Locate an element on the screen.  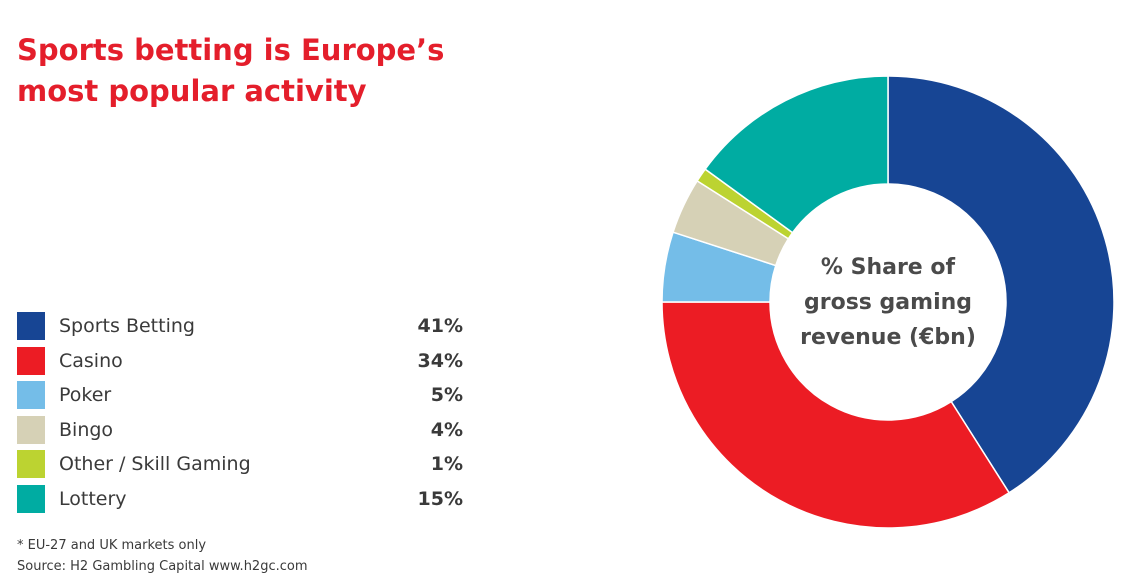
legend-label: Casino is located at coordinates (91, 360).